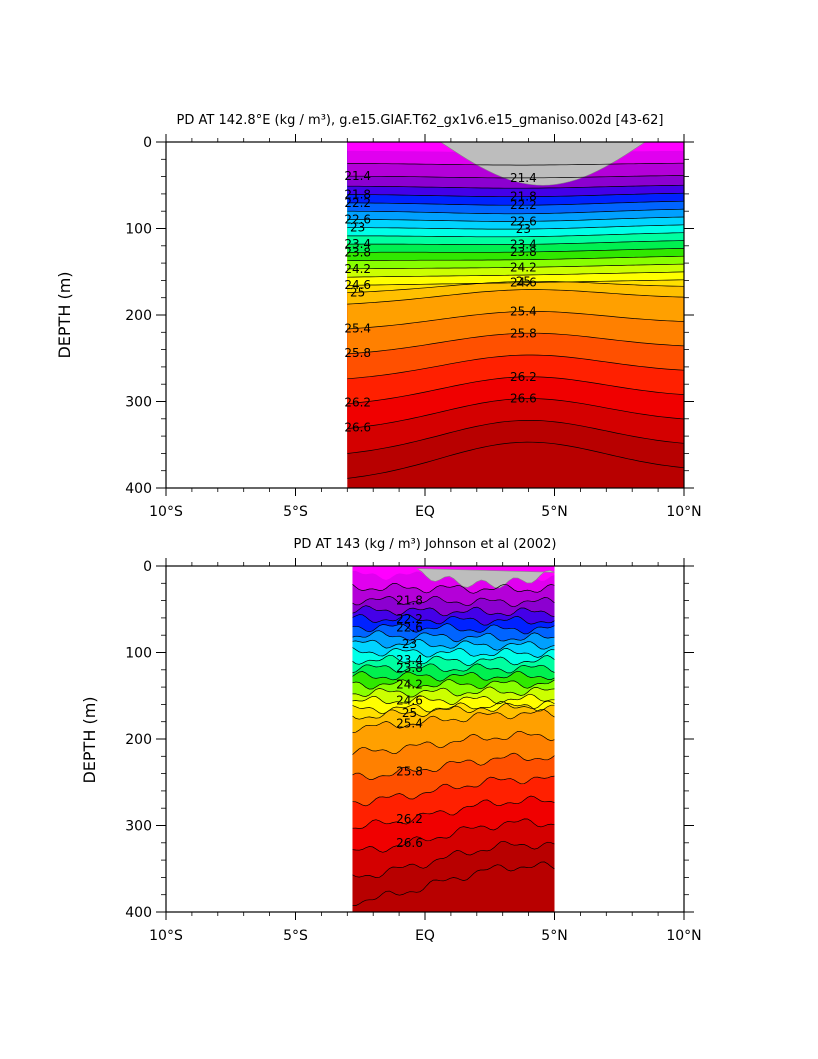  I want to click on panel1-ylabel: DEPTH (m), so click(64, 314).